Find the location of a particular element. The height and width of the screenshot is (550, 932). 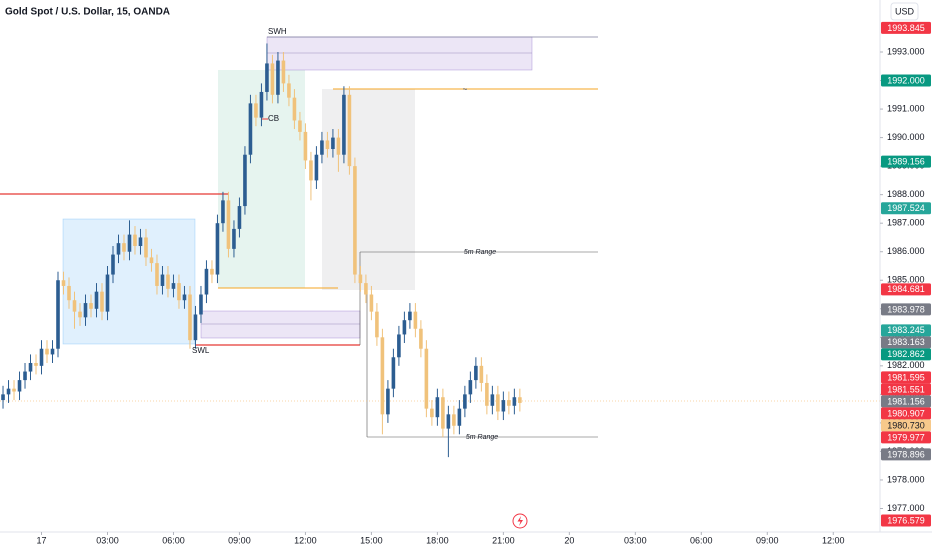

y-tick-label: 1993.000 is located at coordinates (906, 51).